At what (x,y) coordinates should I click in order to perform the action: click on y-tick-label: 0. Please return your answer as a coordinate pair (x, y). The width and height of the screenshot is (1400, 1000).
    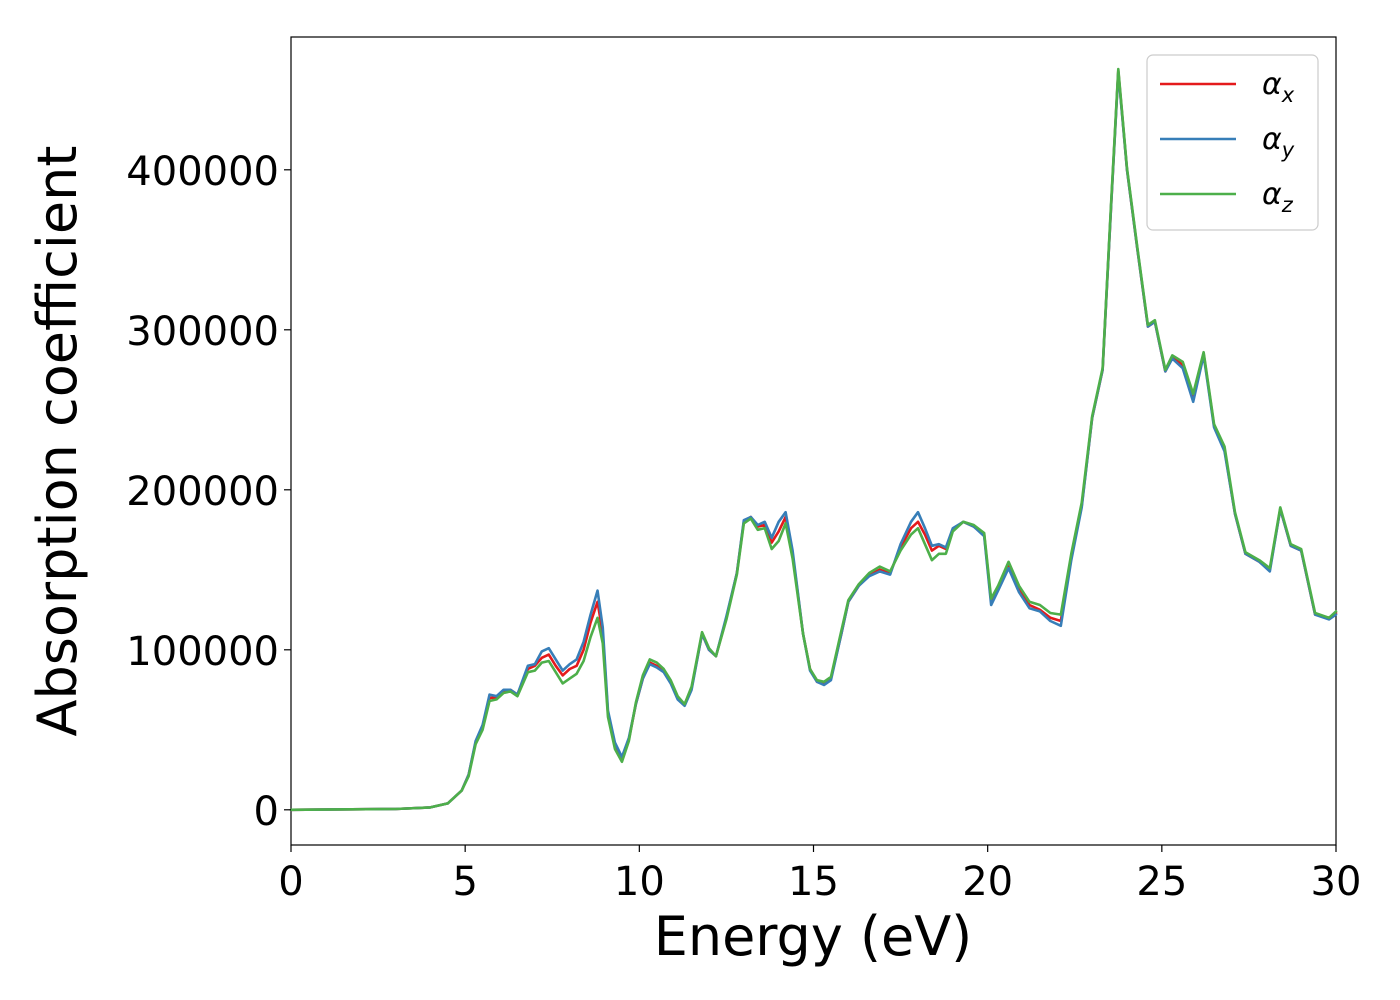
    Looking at the image, I should click on (266, 812).